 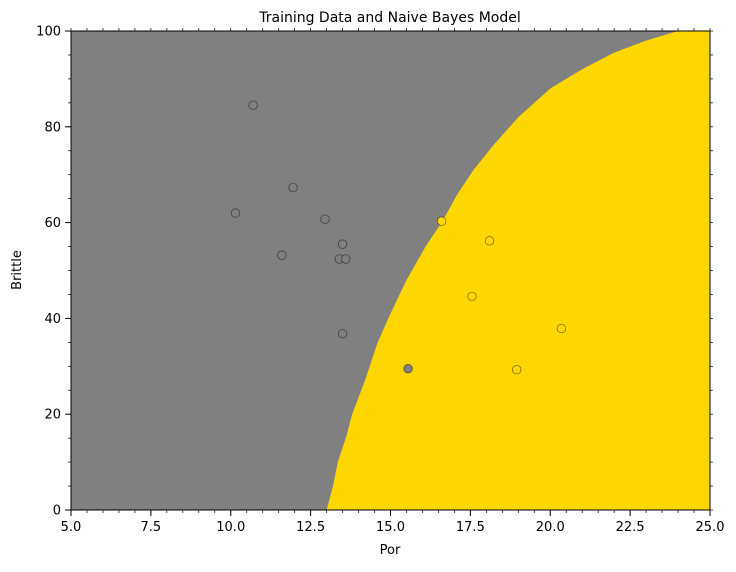 I want to click on x-tick-label: 22.5, so click(x=630, y=527).